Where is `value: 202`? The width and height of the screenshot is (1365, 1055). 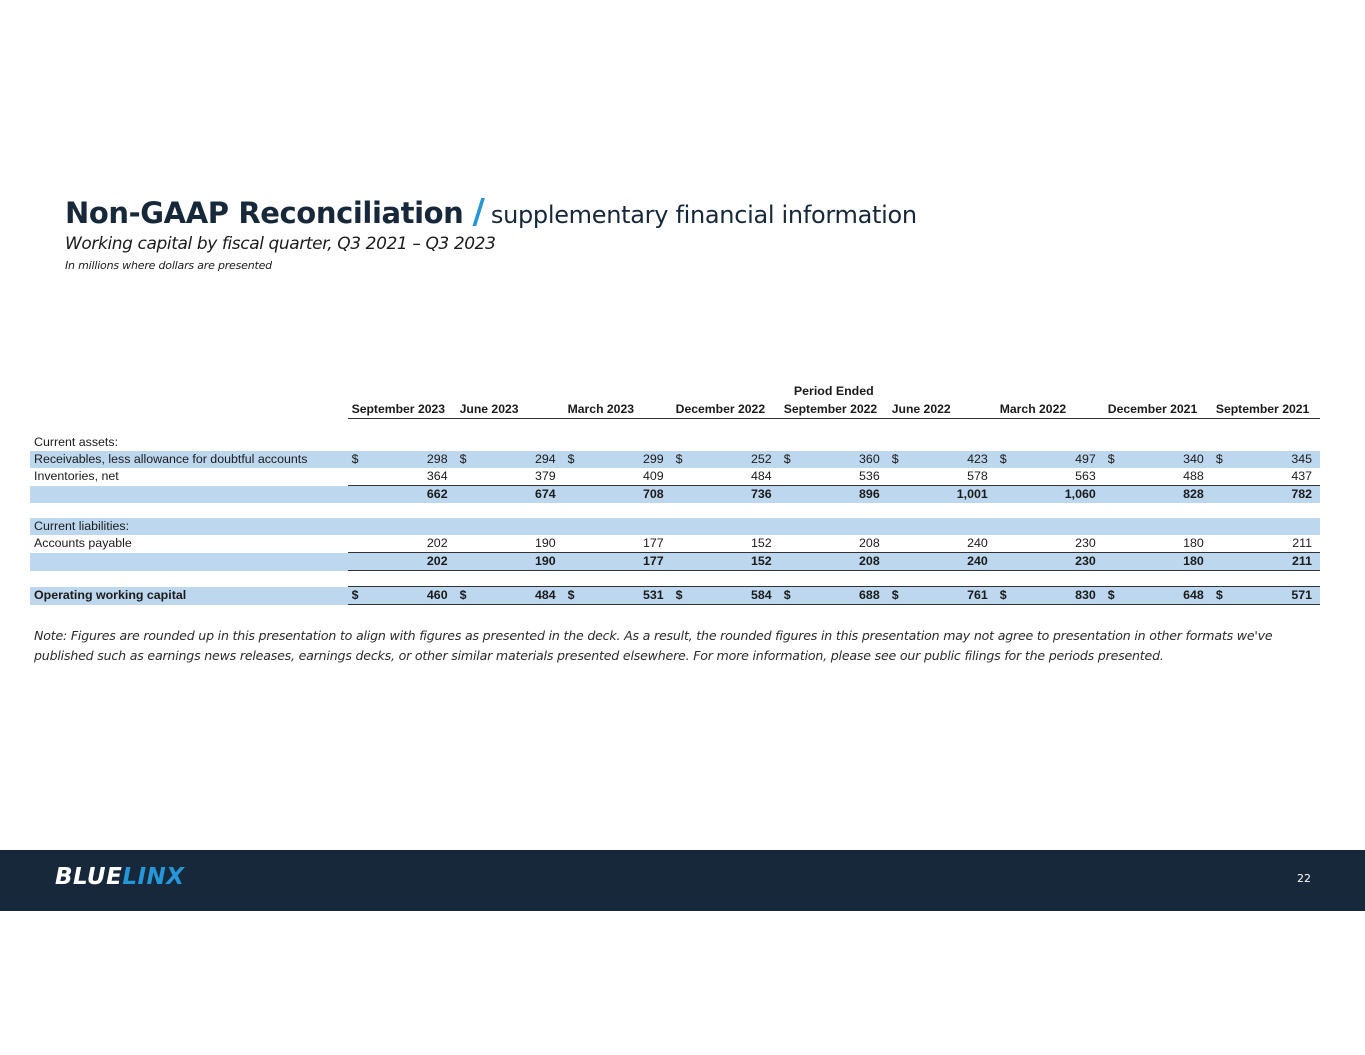 value: 202 is located at coordinates (437, 543).